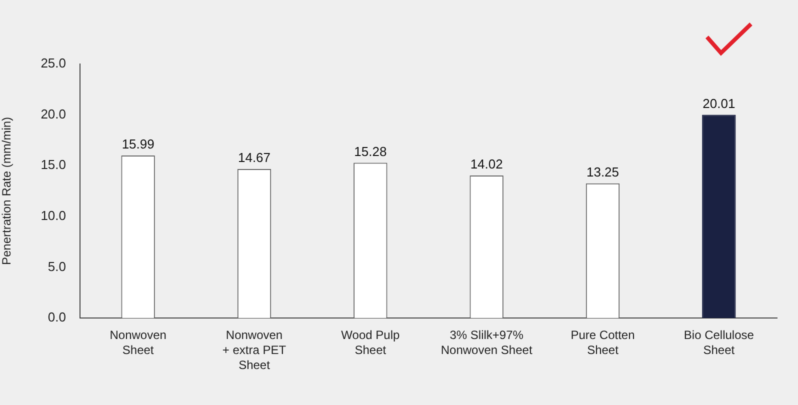 The width and height of the screenshot is (798, 405). Describe the element at coordinates (719, 103) in the screenshot. I see `data-label: 20.01` at that location.